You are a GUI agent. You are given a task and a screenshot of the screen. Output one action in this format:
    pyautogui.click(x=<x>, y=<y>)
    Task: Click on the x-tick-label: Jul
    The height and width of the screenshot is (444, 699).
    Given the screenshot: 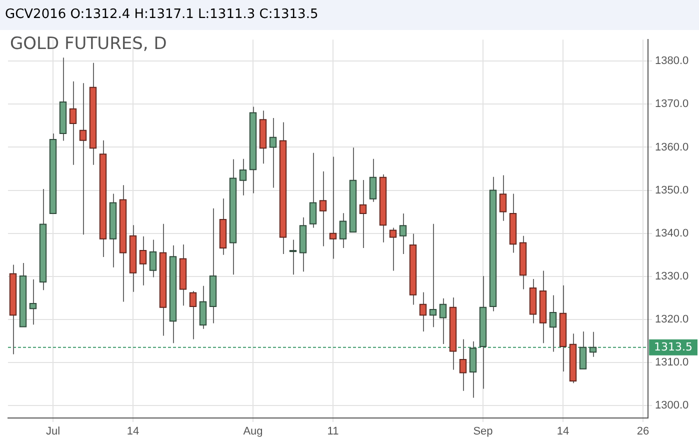 What is the action you would take?
    pyautogui.click(x=53, y=432)
    